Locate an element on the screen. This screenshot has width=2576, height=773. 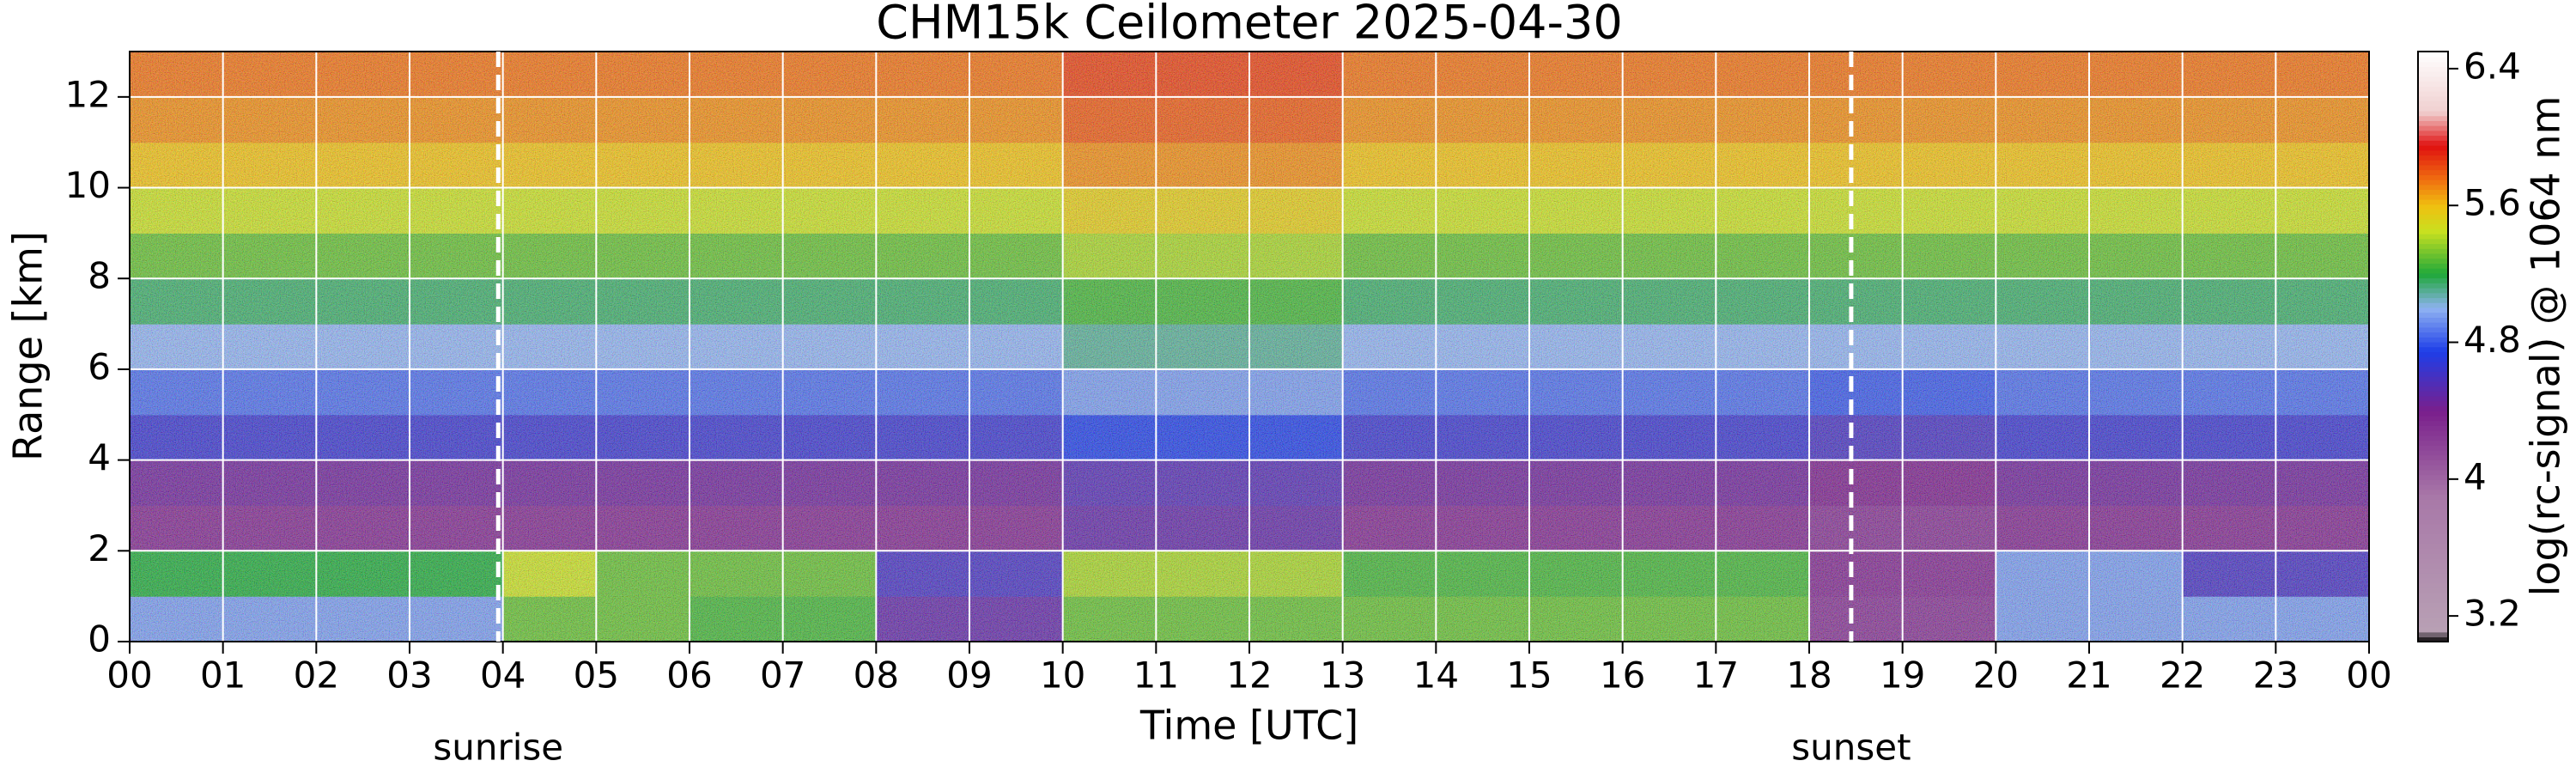
y-tick-label: 10 is located at coordinates (88, 185).